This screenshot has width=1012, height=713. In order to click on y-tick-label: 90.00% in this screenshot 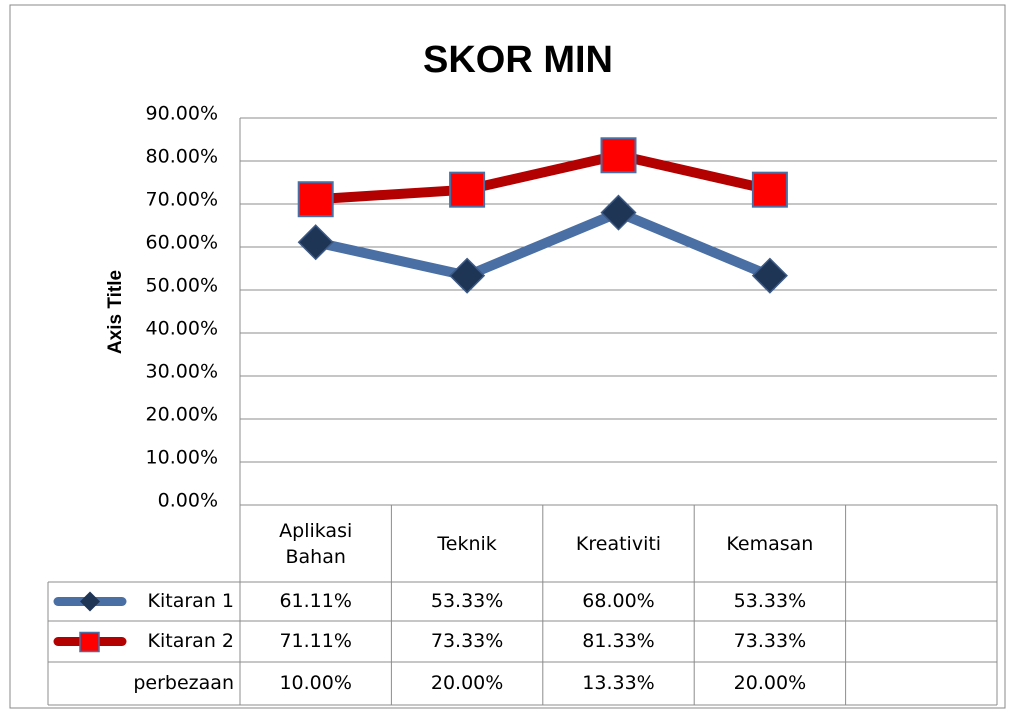, I will do `click(182, 114)`.